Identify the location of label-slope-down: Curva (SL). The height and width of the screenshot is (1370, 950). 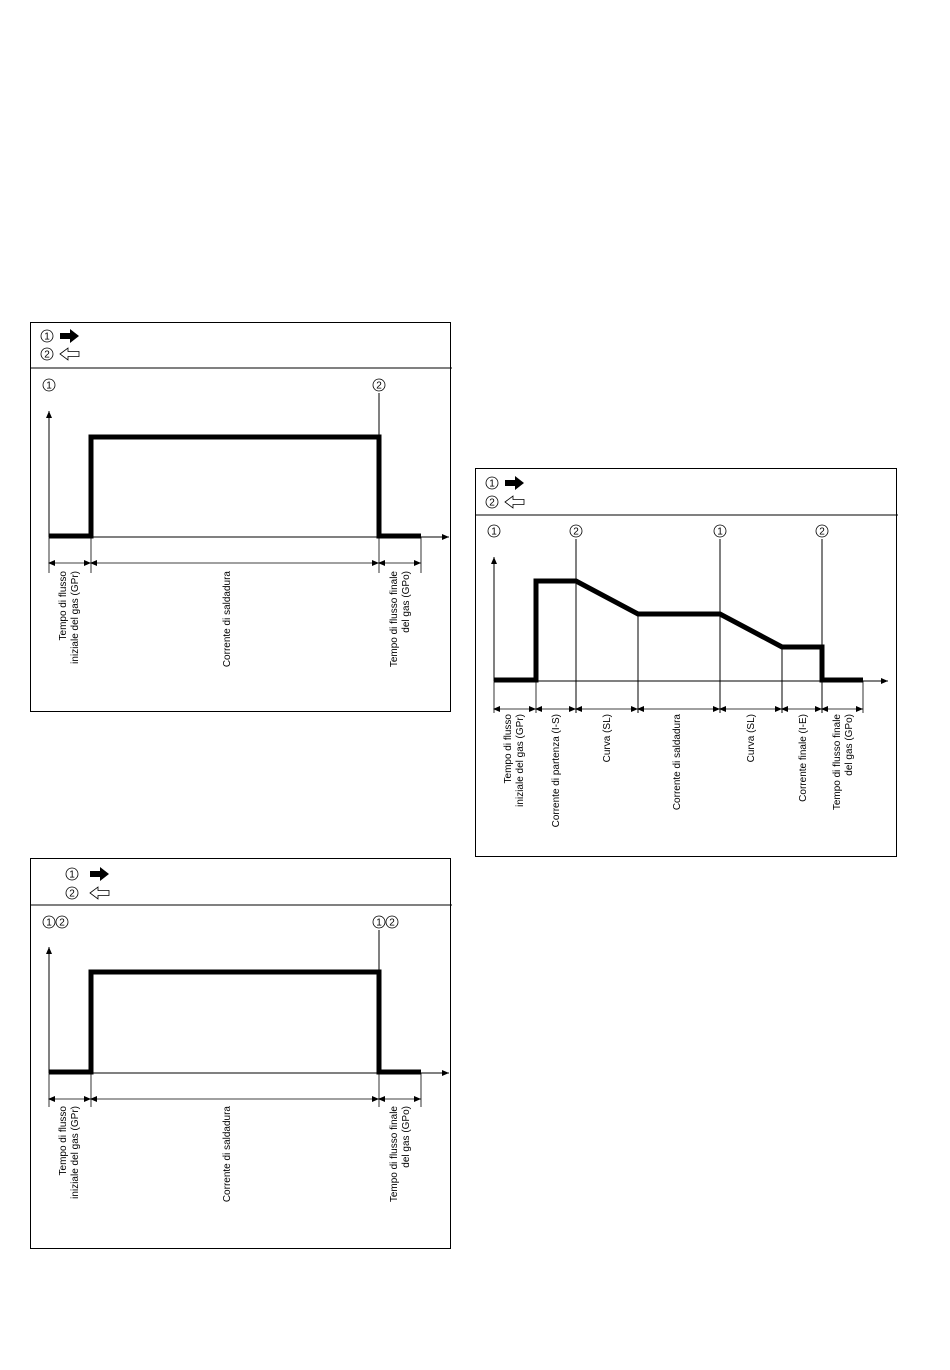
(751, 738).